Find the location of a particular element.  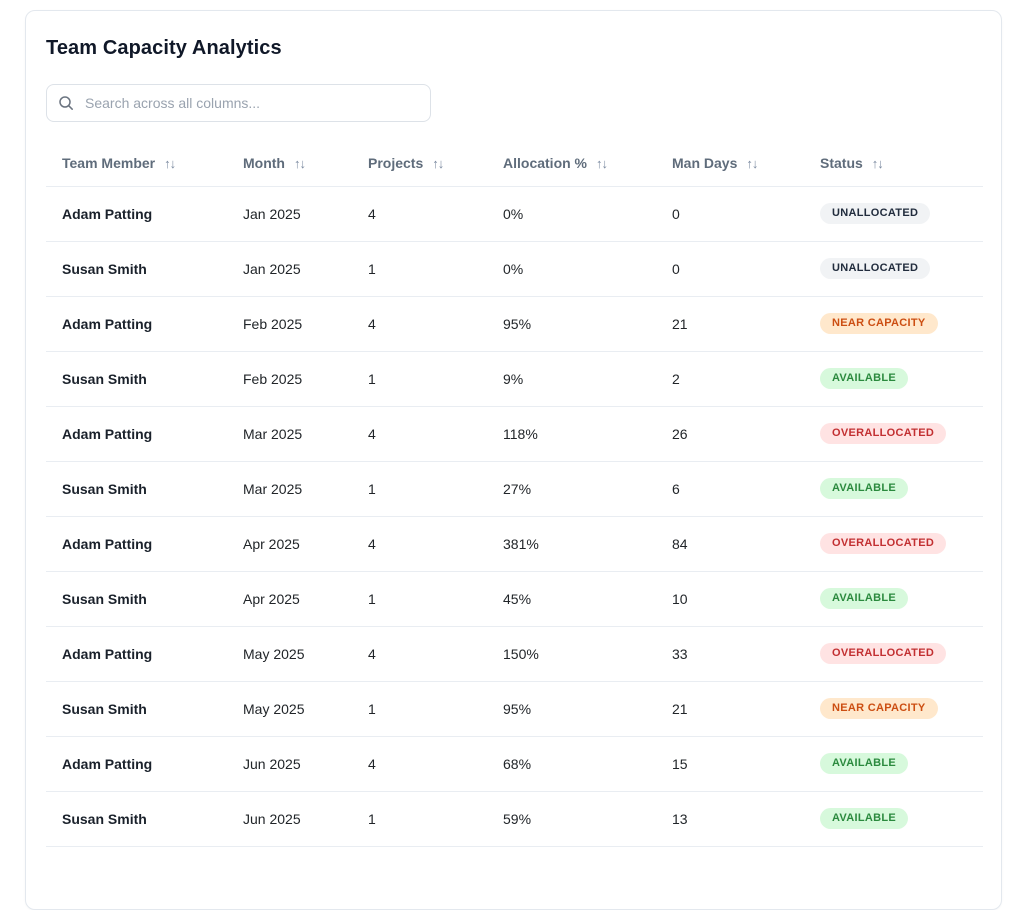

table-row: Susan Smith Jun 2025 1 59% 13 AVAILABLE is located at coordinates (514, 818).